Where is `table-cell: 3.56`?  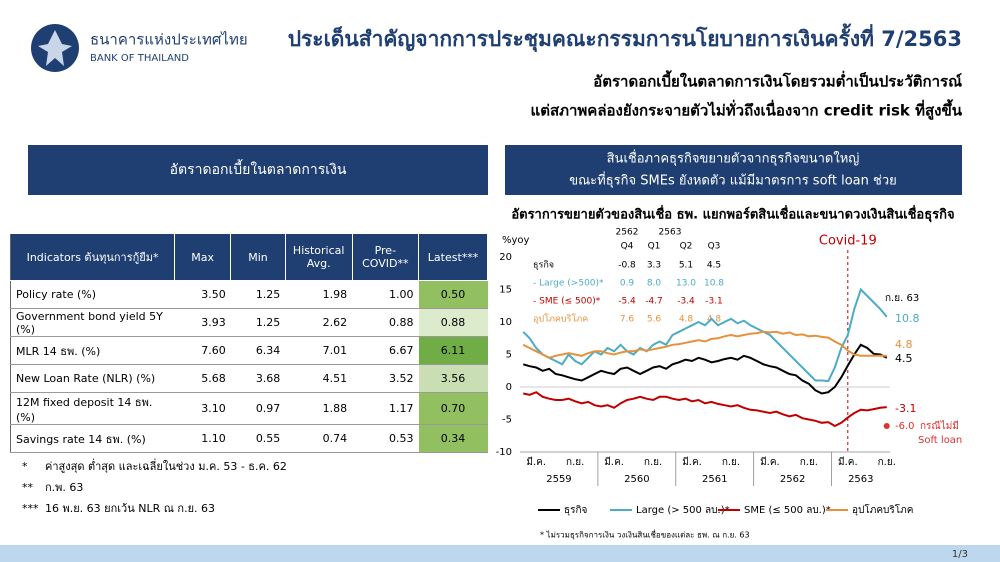
table-cell: 3.56 is located at coordinates (453, 378).